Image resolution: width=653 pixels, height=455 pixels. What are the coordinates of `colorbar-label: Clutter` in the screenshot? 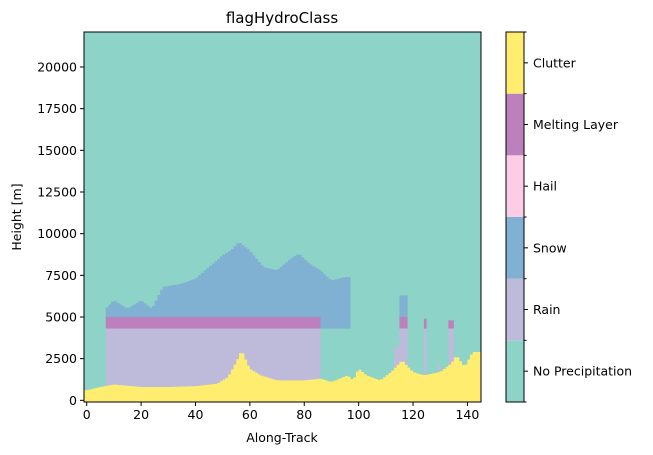 It's located at (555, 62).